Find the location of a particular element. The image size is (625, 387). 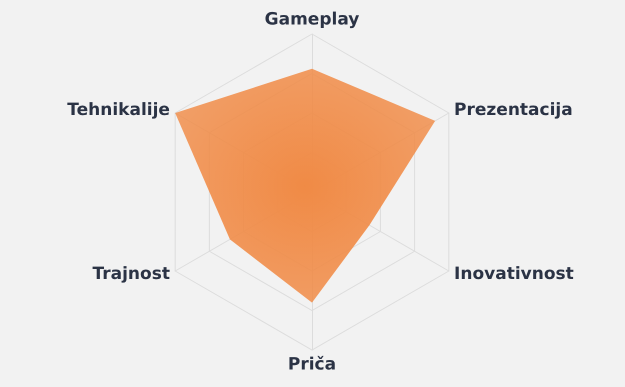

spoke-label: Gameplay is located at coordinates (312, 20).